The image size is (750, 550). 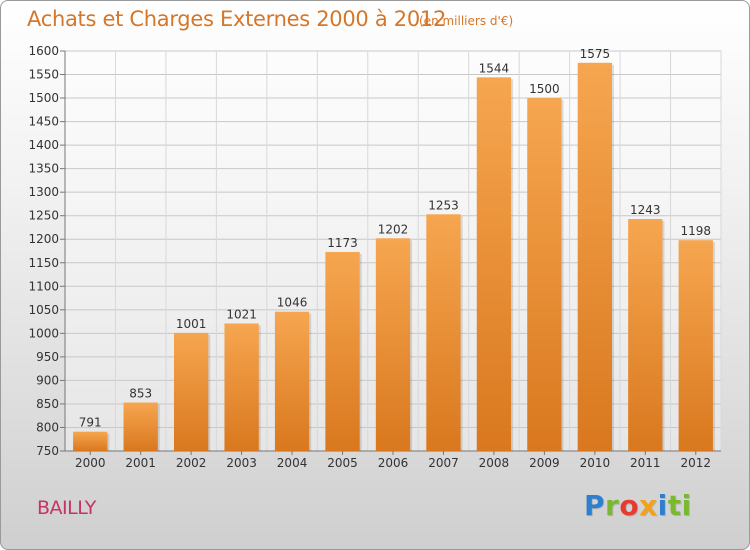 What do you see at coordinates (43, 169) in the screenshot?
I see `y-tick-label: 1350` at bounding box center [43, 169].